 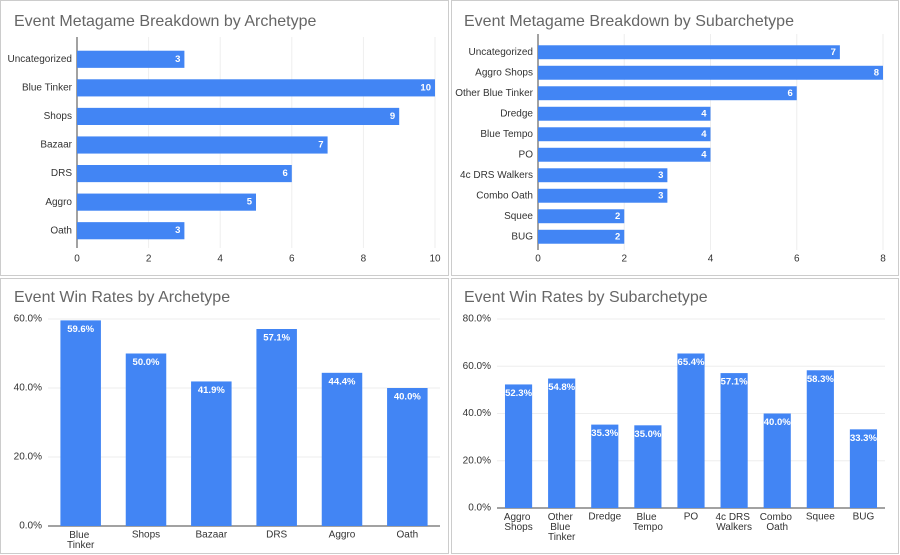 What do you see at coordinates (648, 522) in the screenshot?
I see `x-tick-label: Blue Tempo` at bounding box center [648, 522].